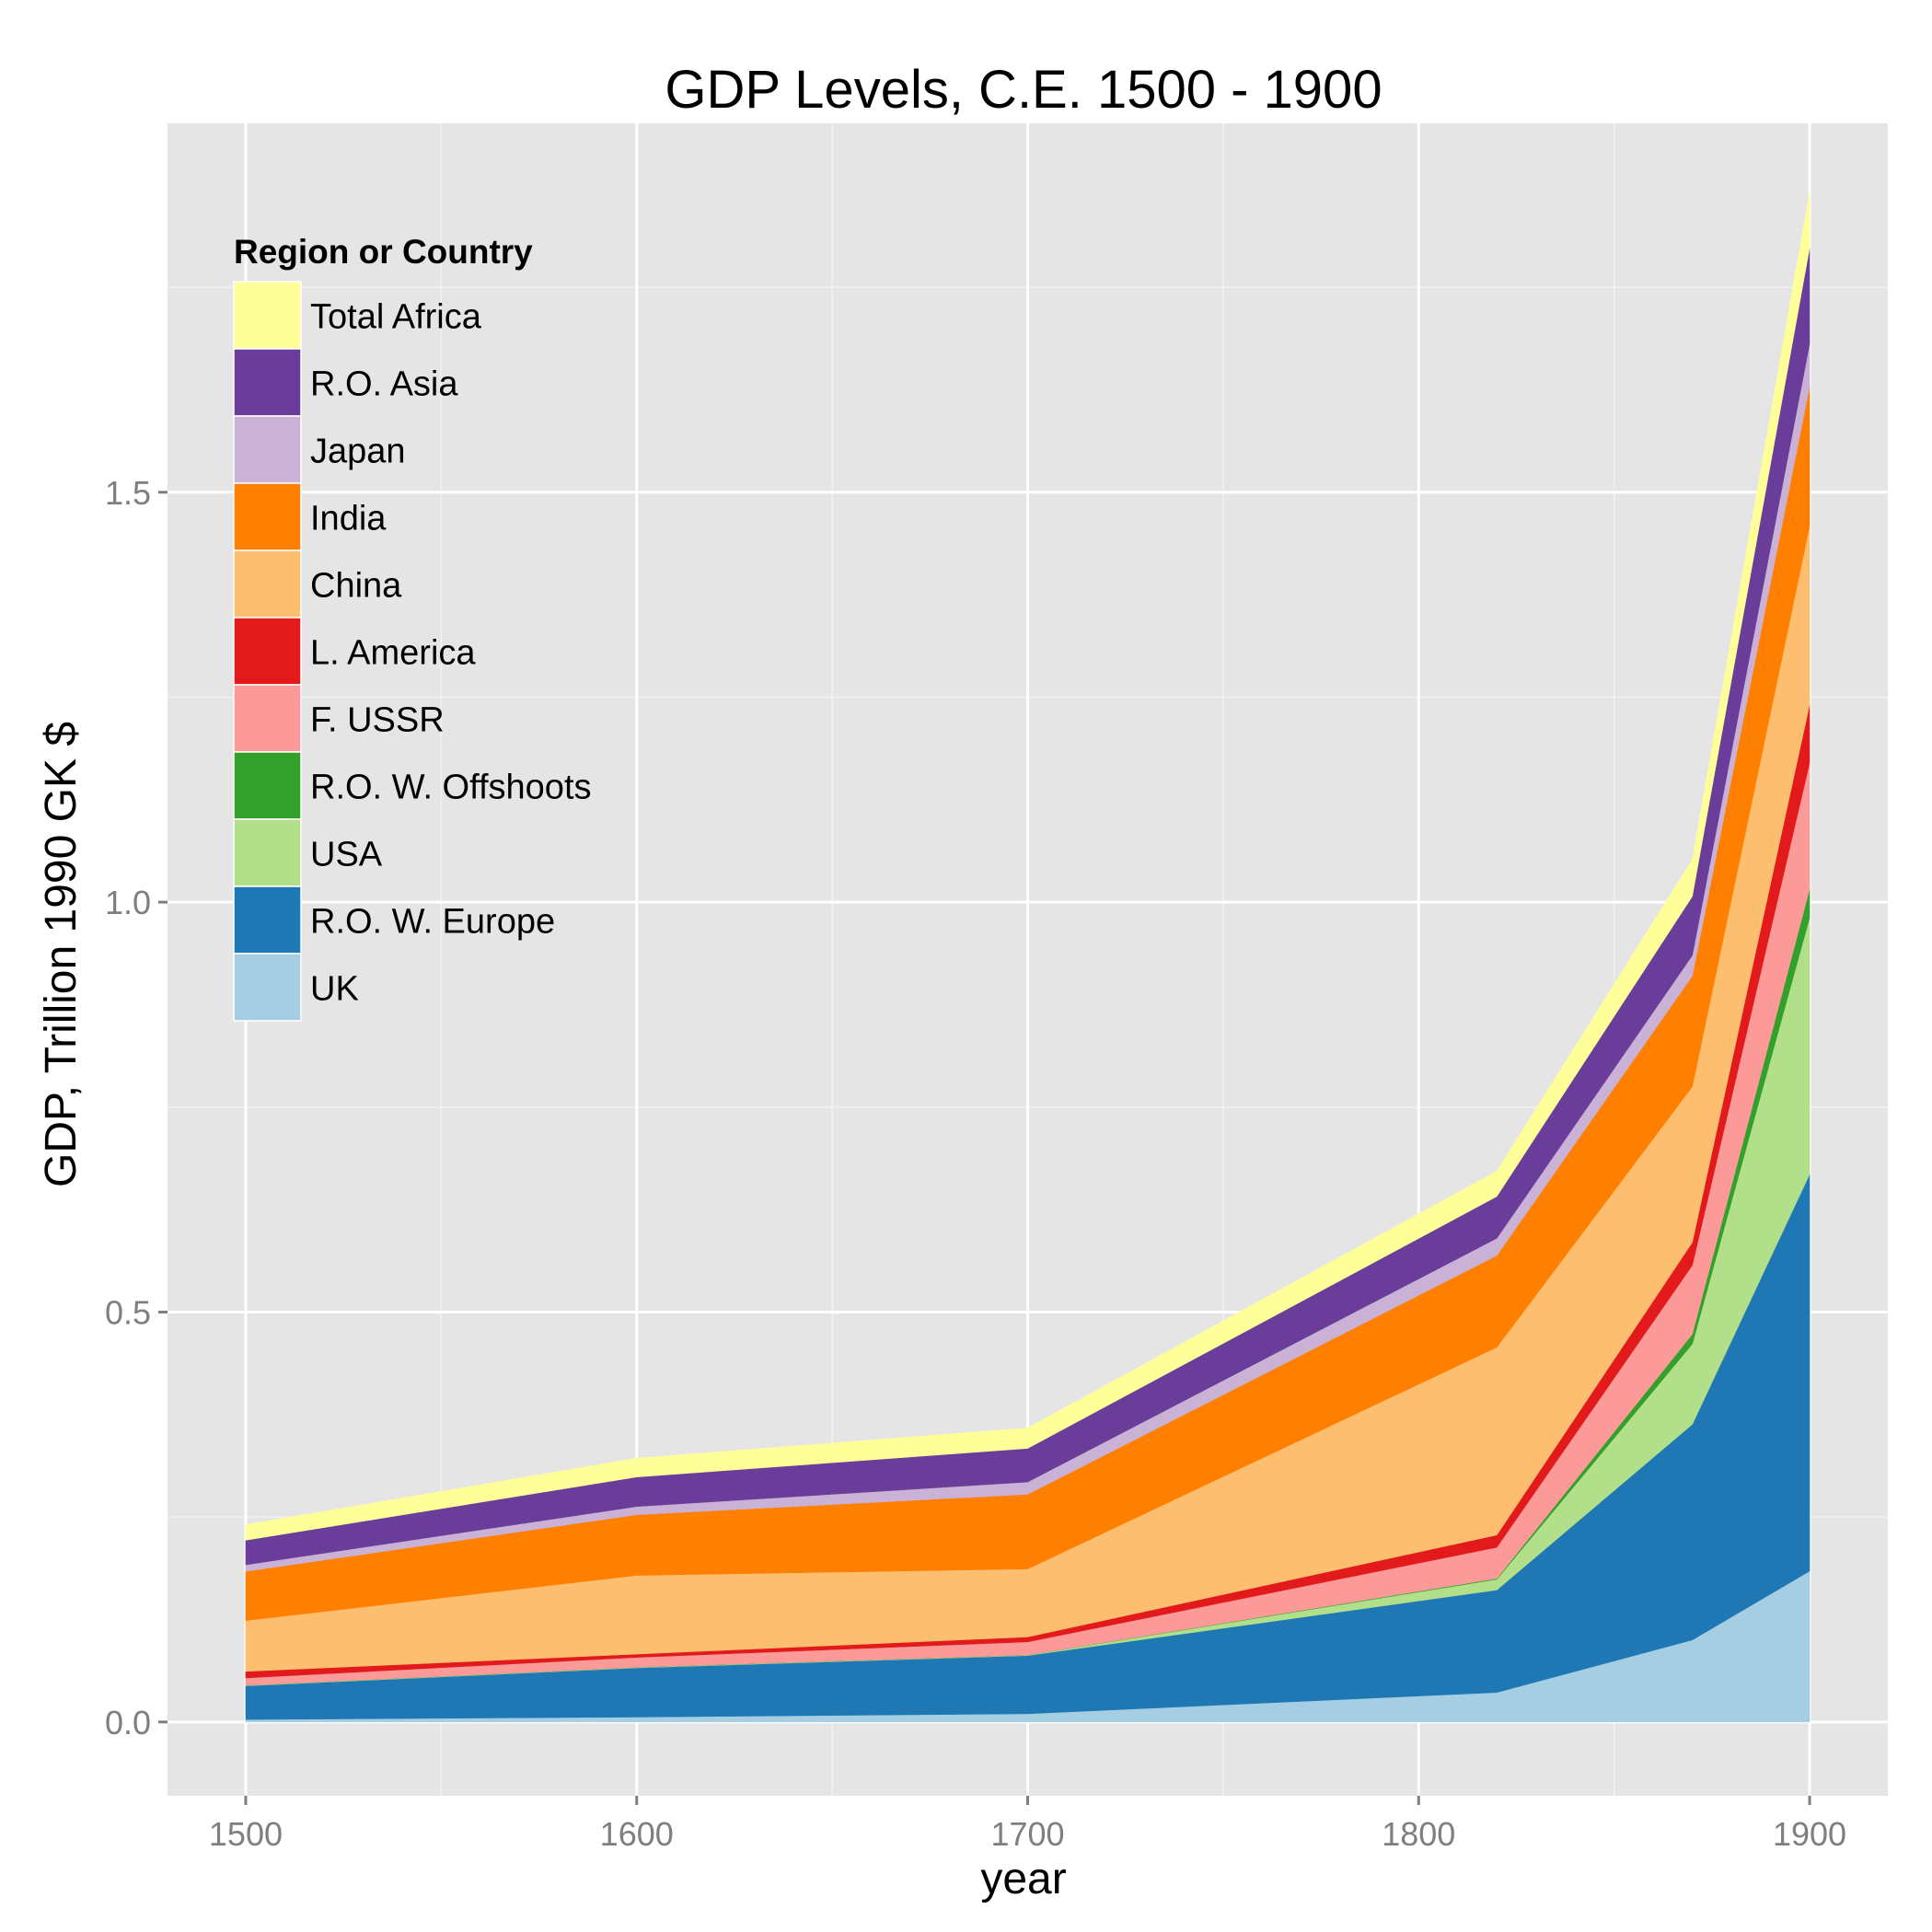 The width and height of the screenshot is (1932, 1932). Describe the element at coordinates (267, 450) in the screenshot. I see `legend-key-japan` at that location.